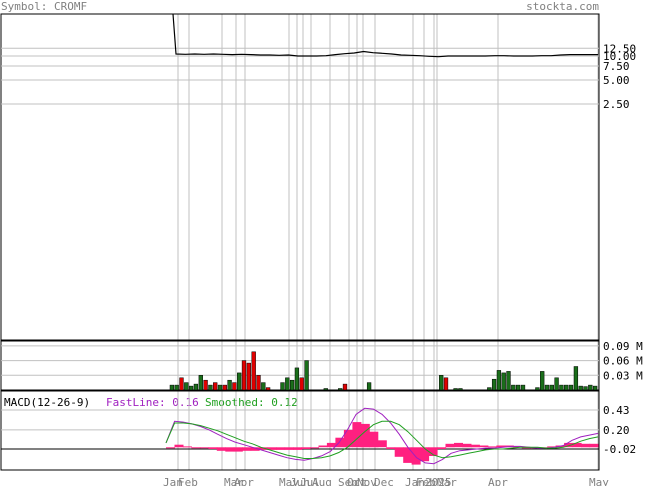  I want to click on macd-smoothed-label: Smoothed: 0.12, so click(251, 402).